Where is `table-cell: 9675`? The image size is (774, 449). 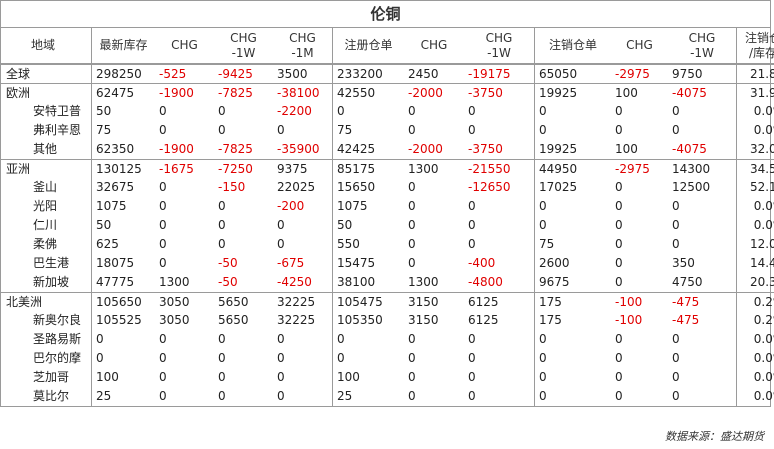 table-cell: 9675 is located at coordinates (572, 282).